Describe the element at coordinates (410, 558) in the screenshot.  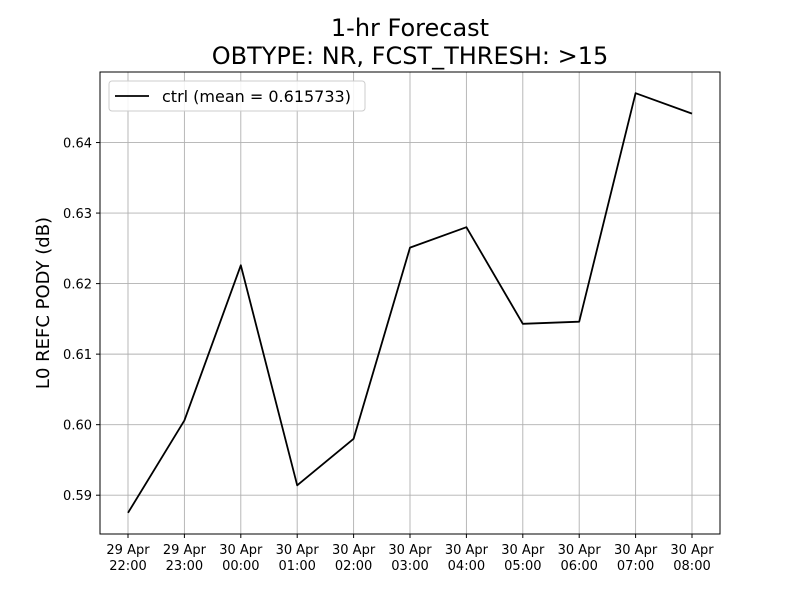
I see `x-tick-label: 30 Apr 03:00` at that location.